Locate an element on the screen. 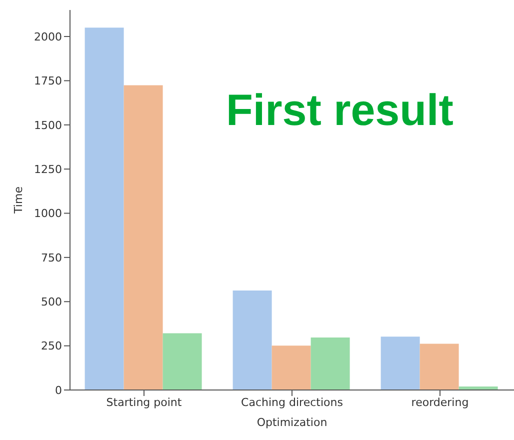 The image size is (514, 440). x-tick-label: Starting point is located at coordinates (144, 402).